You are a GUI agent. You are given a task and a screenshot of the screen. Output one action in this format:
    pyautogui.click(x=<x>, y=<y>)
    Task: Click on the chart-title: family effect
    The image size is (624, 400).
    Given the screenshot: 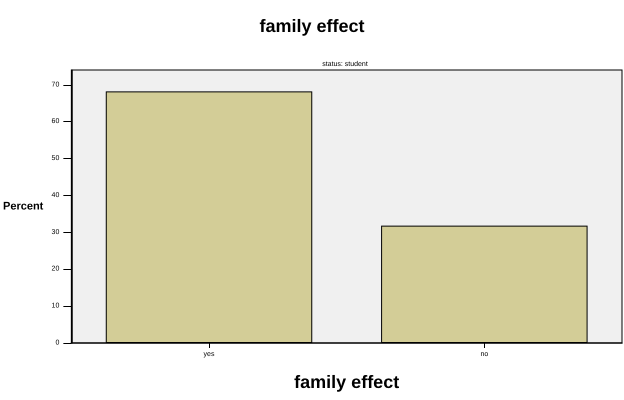 What is the action you would take?
    pyautogui.click(x=312, y=26)
    